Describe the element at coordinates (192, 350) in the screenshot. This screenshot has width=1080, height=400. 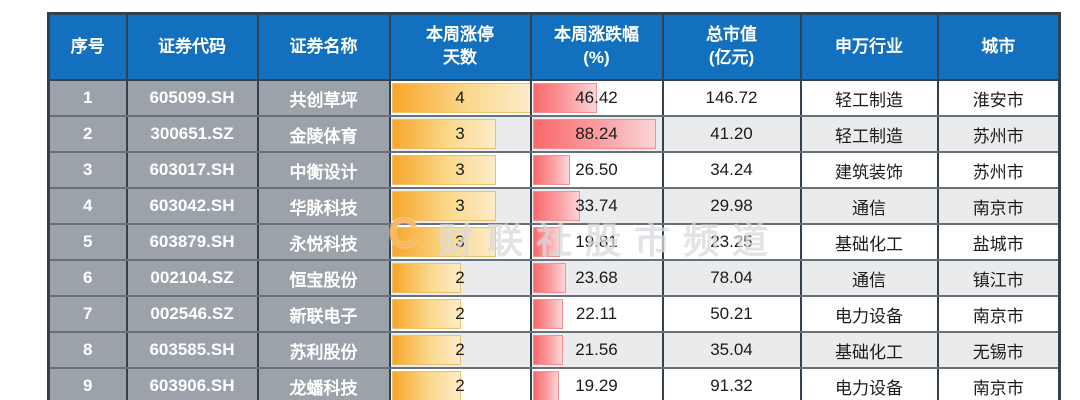
I see `cell-code: 603585.SH` at that location.